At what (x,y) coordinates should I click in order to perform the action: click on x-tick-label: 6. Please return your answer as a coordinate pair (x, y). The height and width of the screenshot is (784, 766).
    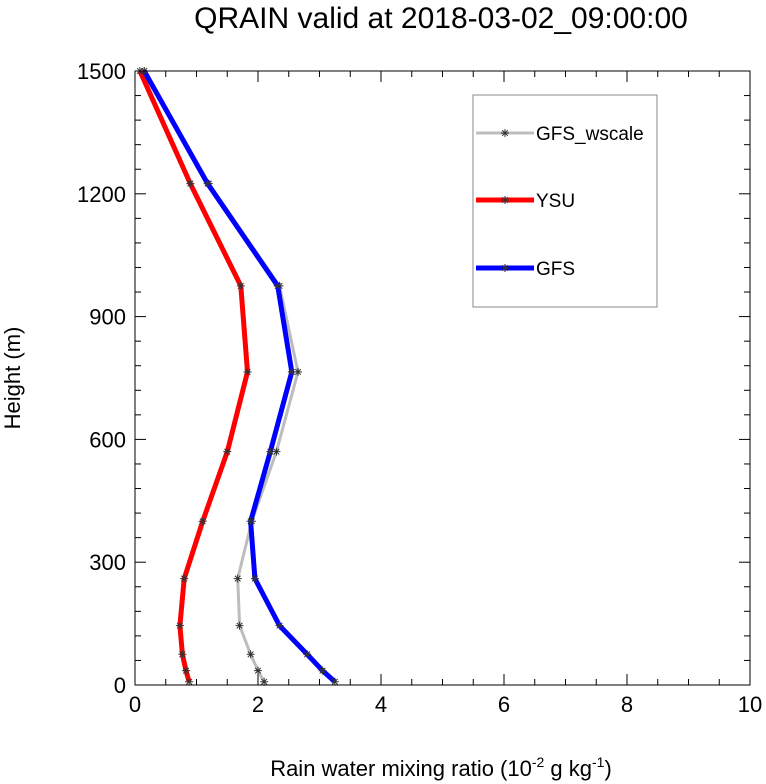
    Looking at the image, I should click on (504, 704).